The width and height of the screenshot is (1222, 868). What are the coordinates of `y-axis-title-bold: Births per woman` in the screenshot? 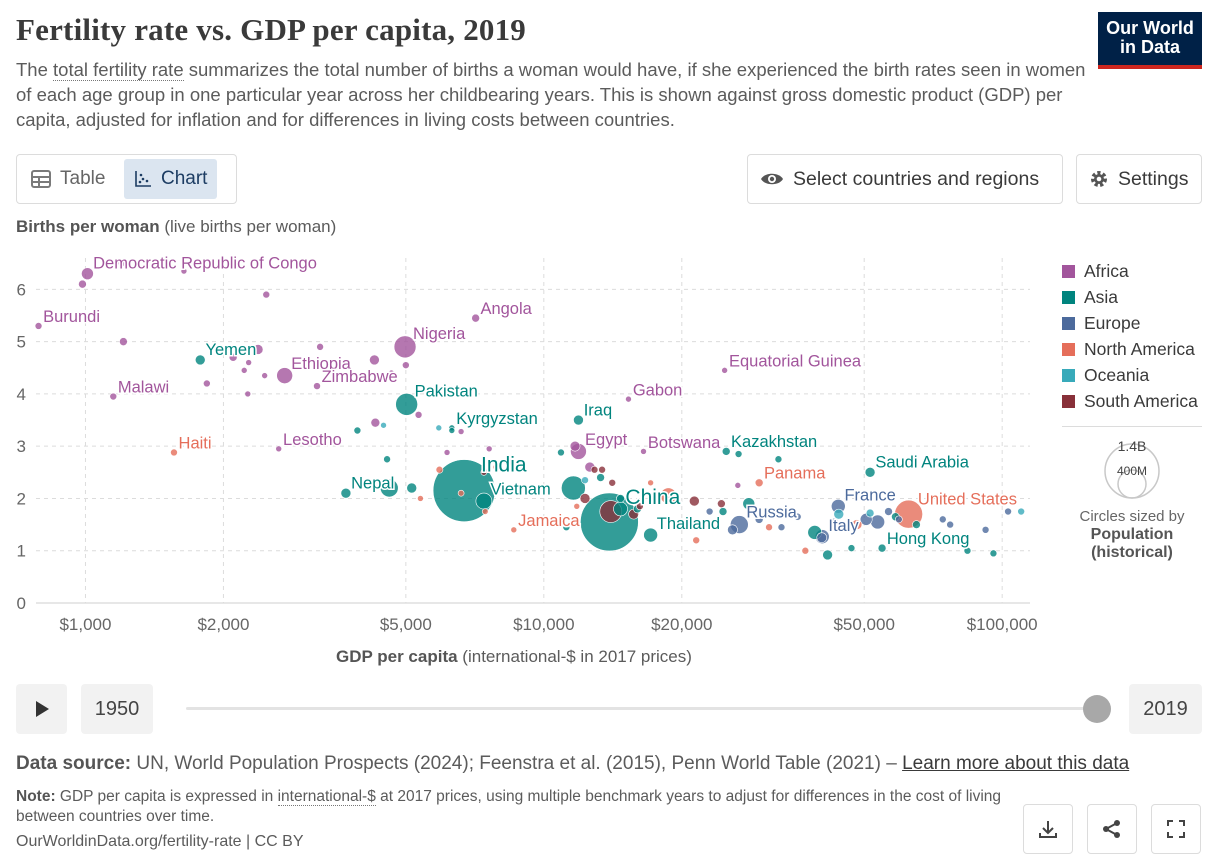 It's located at (88, 226).